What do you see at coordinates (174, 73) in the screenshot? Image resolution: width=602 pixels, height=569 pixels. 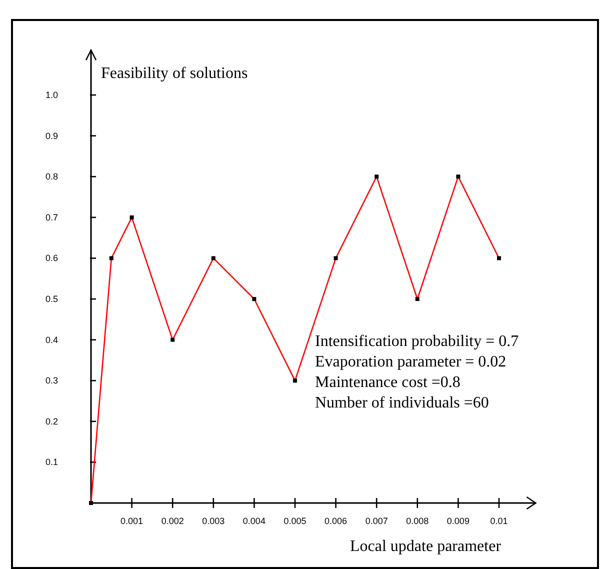 I see `y-axis-title: Feasibility of solutions` at bounding box center [174, 73].